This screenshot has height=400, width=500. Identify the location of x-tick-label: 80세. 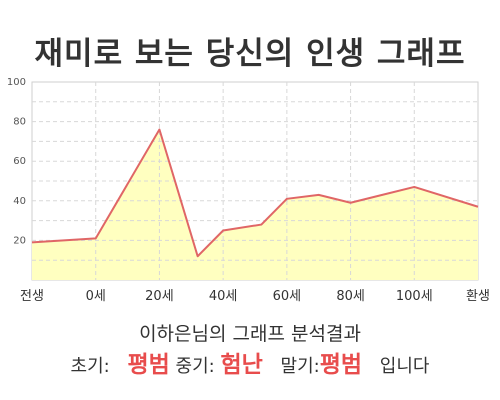
(350, 296).